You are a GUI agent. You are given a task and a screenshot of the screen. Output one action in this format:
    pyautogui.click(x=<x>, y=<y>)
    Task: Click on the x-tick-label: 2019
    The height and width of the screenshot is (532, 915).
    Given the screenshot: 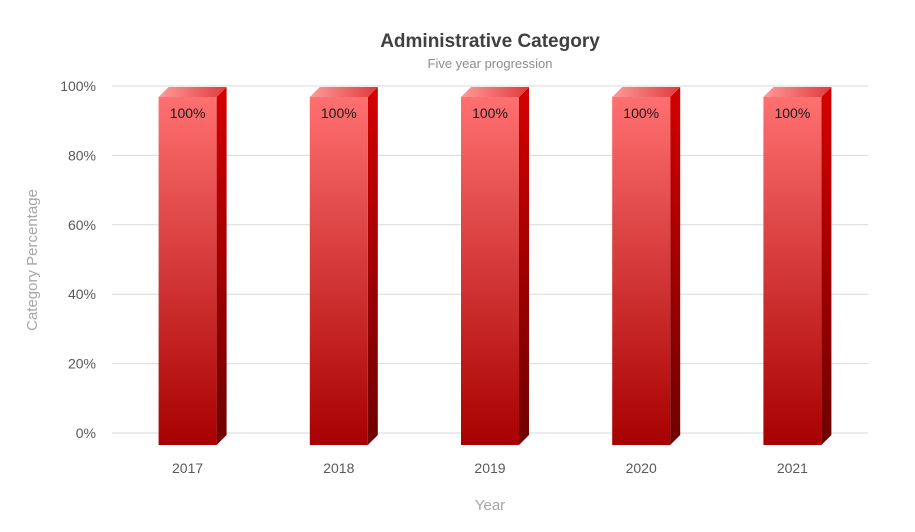 What is the action you would take?
    pyautogui.click(x=489, y=468)
    